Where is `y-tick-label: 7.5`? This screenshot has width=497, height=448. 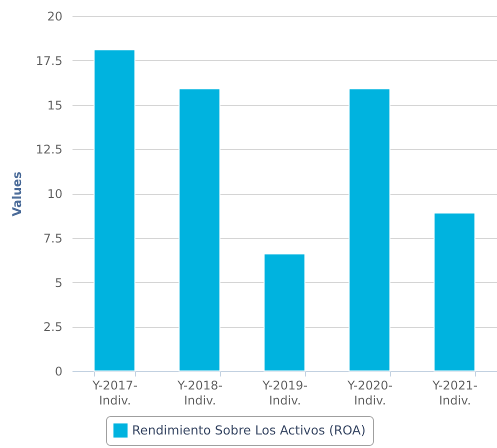 y-tick-label: 7.5 is located at coordinates (52, 238).